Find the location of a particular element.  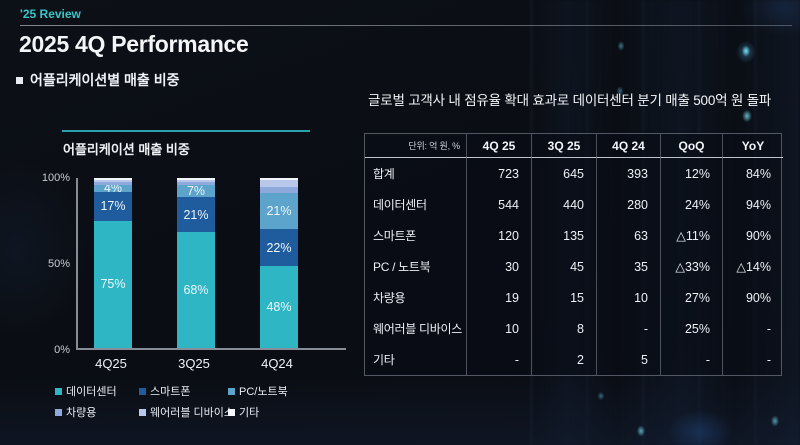

row-label: 웨어러블 디바이스 is located at coordinates (416, 328).